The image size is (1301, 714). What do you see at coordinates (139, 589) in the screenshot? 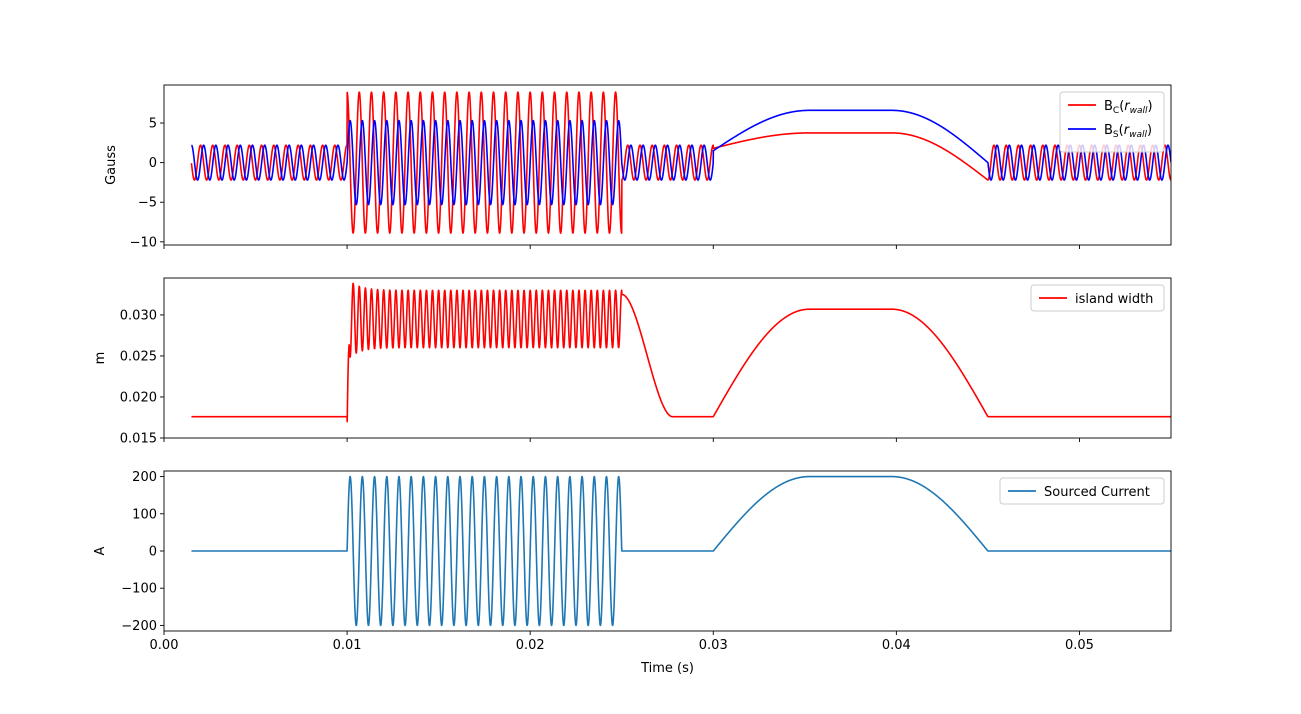
I see `y-tick-label: −100` at bounding box center [139, 589].